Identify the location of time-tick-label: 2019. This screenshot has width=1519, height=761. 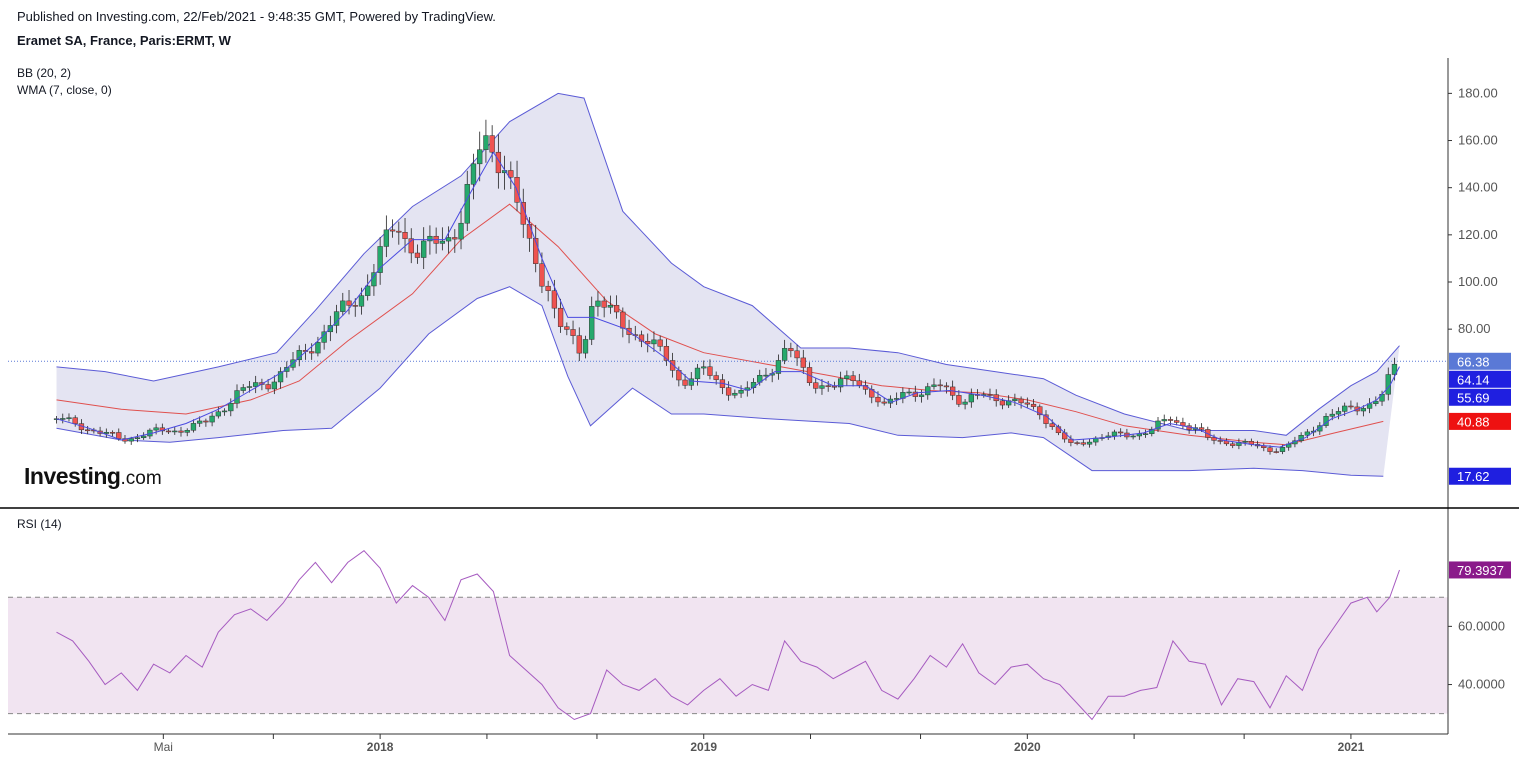
(703, 747).